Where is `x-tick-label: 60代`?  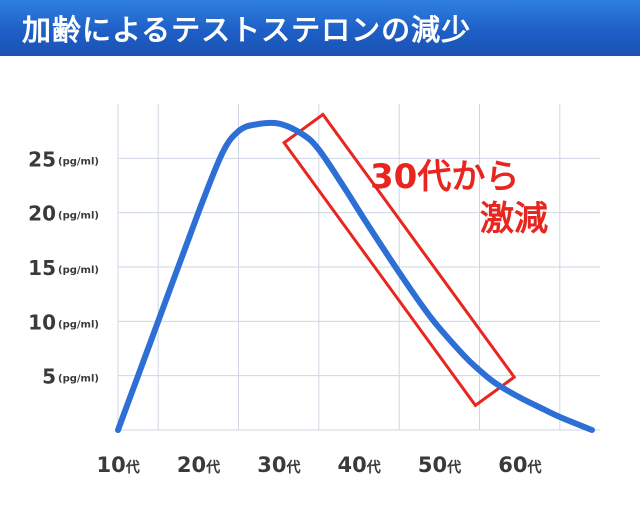 x-tick-label: 60代 is located at coordinates (519, 465).